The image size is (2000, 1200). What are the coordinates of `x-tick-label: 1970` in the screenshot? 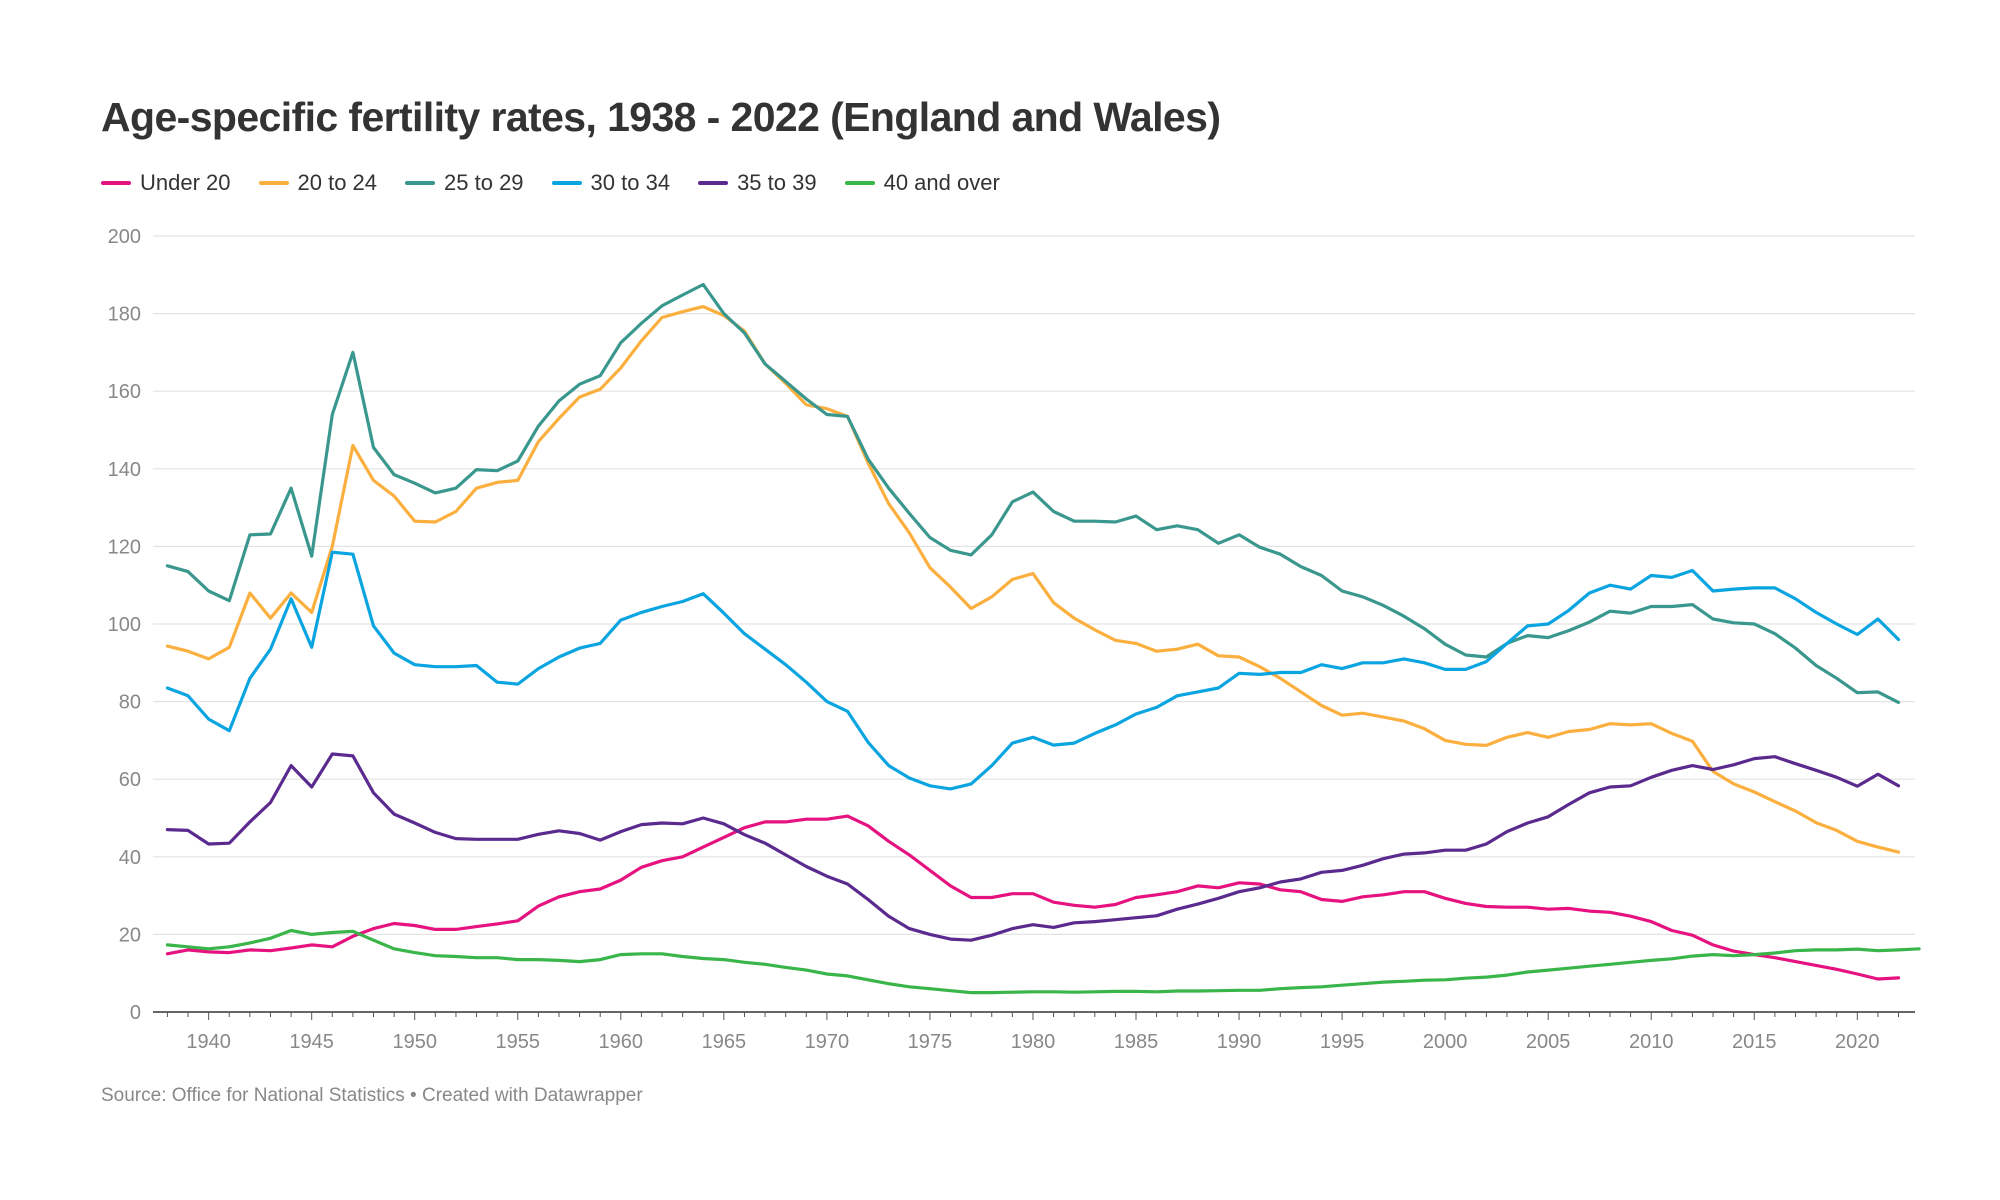 It's located at (827, 1042).